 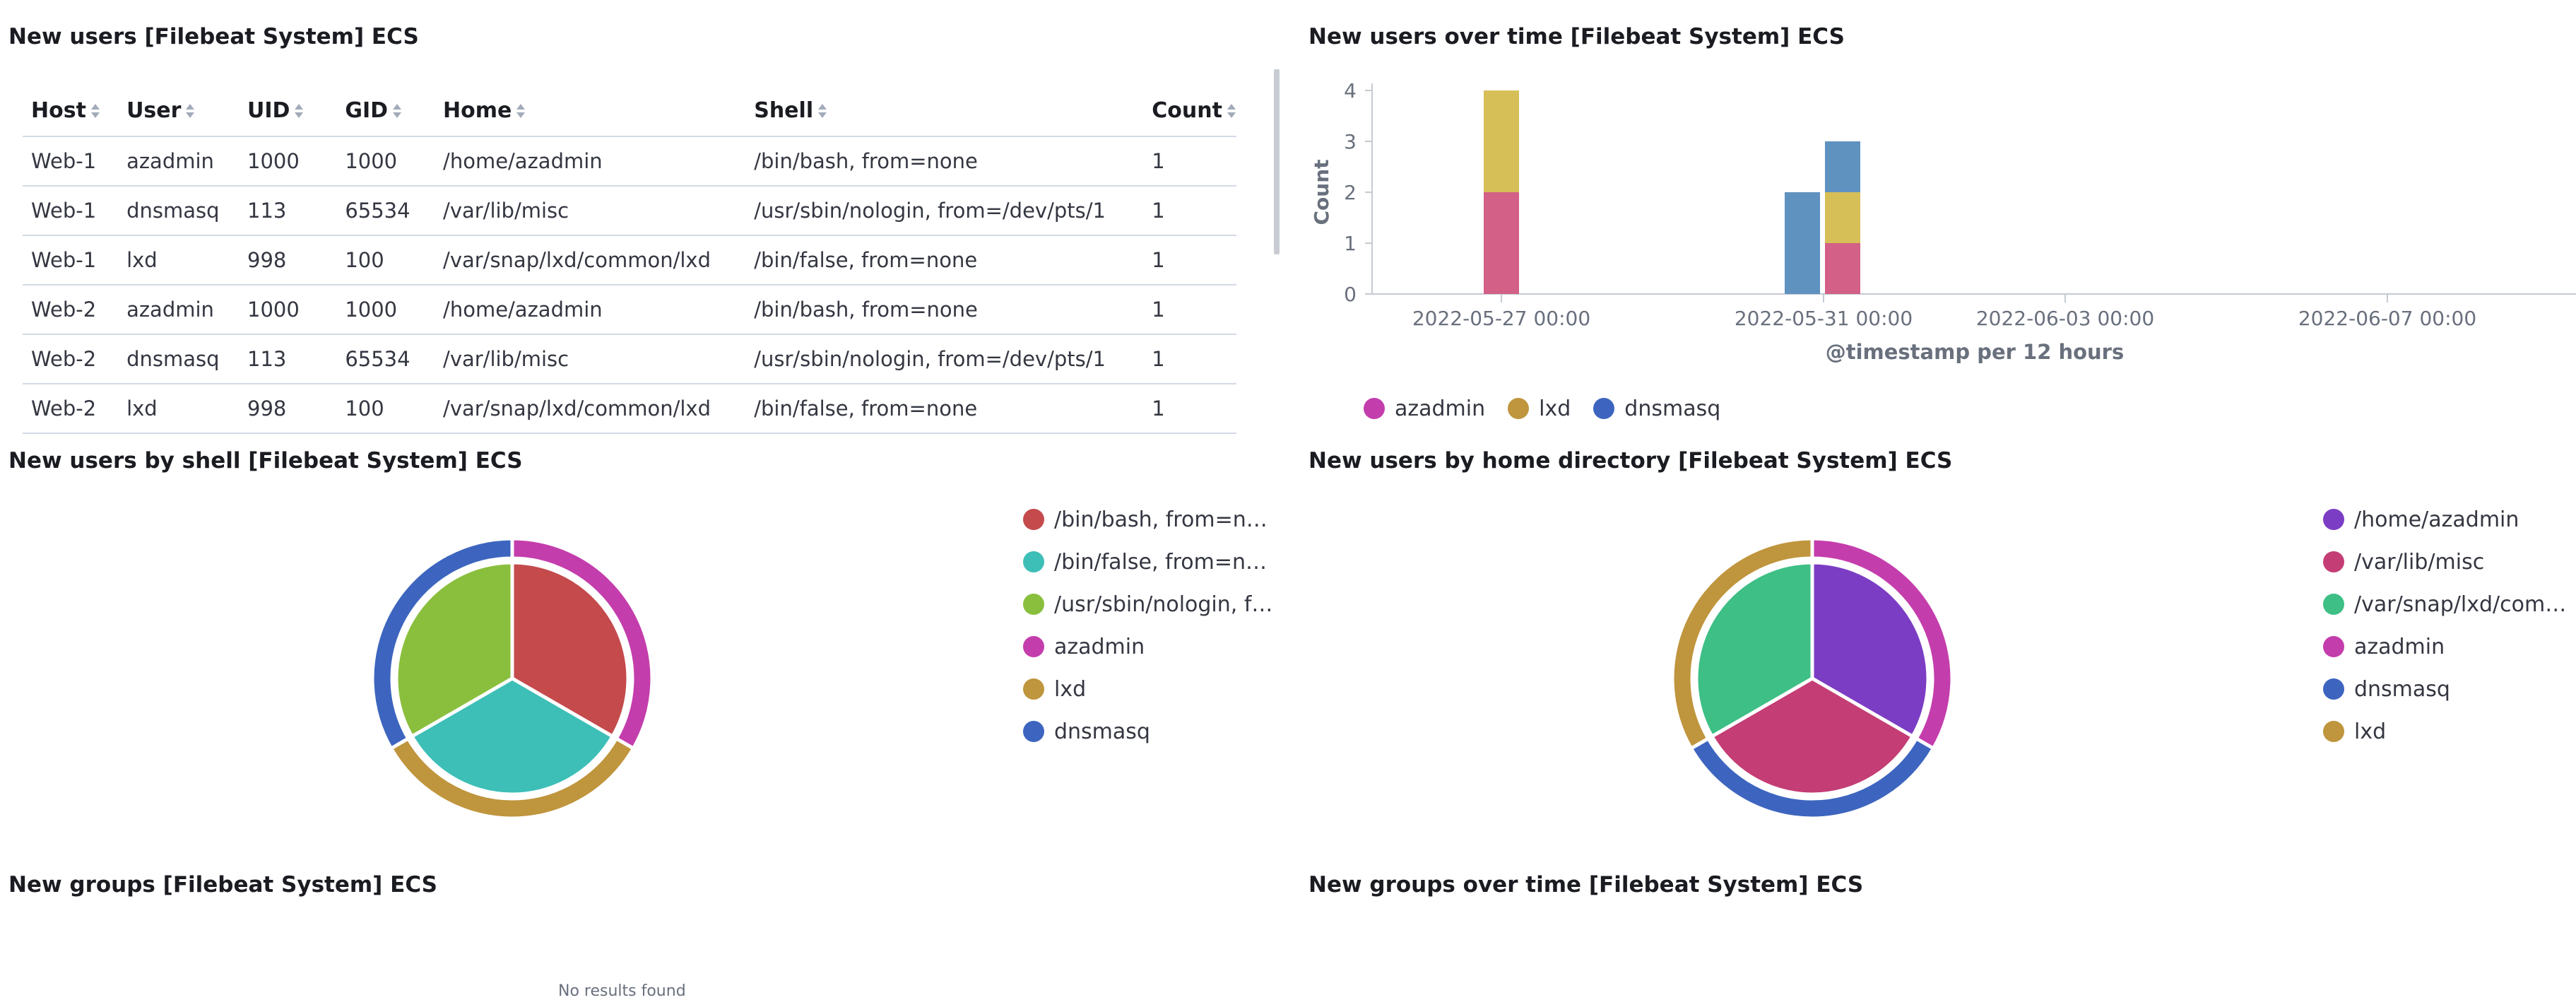 I want to click on bar-chart-legend: azadmin lxd dnsmasq, so click(x=1553, y=409).